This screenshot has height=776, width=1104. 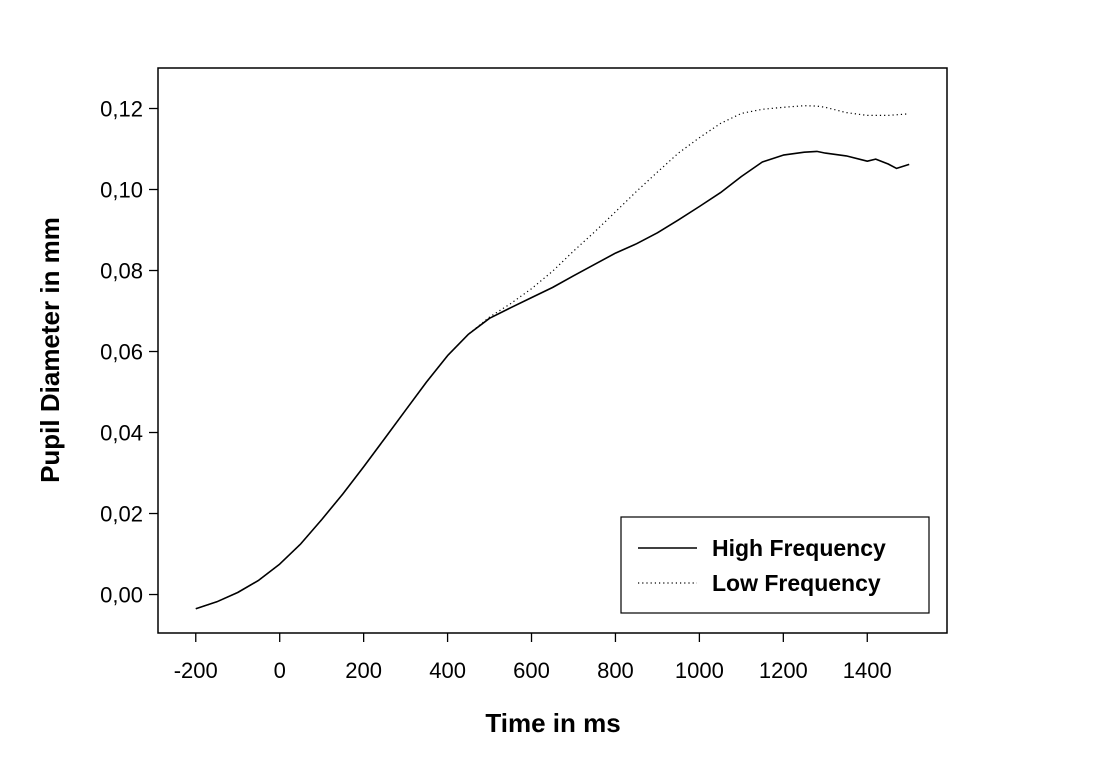 What do you see at coordinates (121, 352) in the screenshot?
I see `y-tick-label: 0,06` at bounding box center [121, 352].